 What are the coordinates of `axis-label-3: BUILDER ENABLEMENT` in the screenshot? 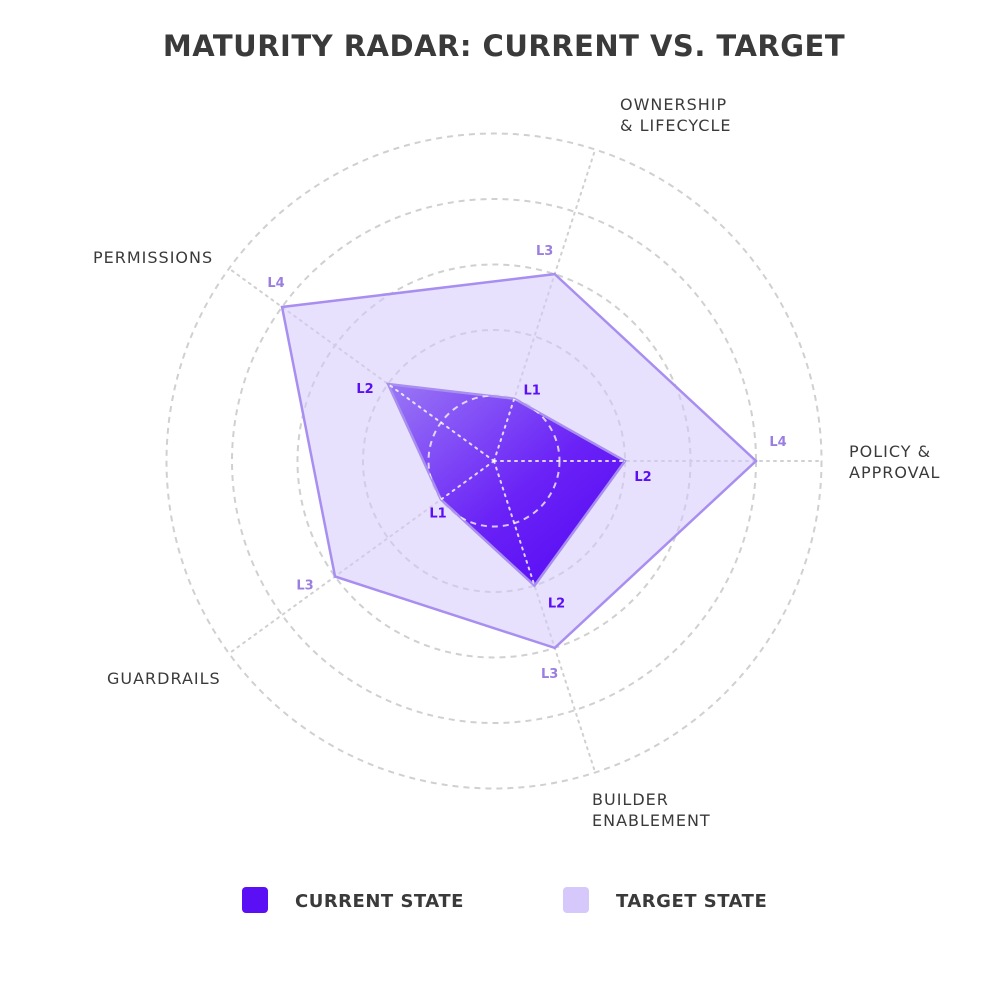 It's located at (651, 810).